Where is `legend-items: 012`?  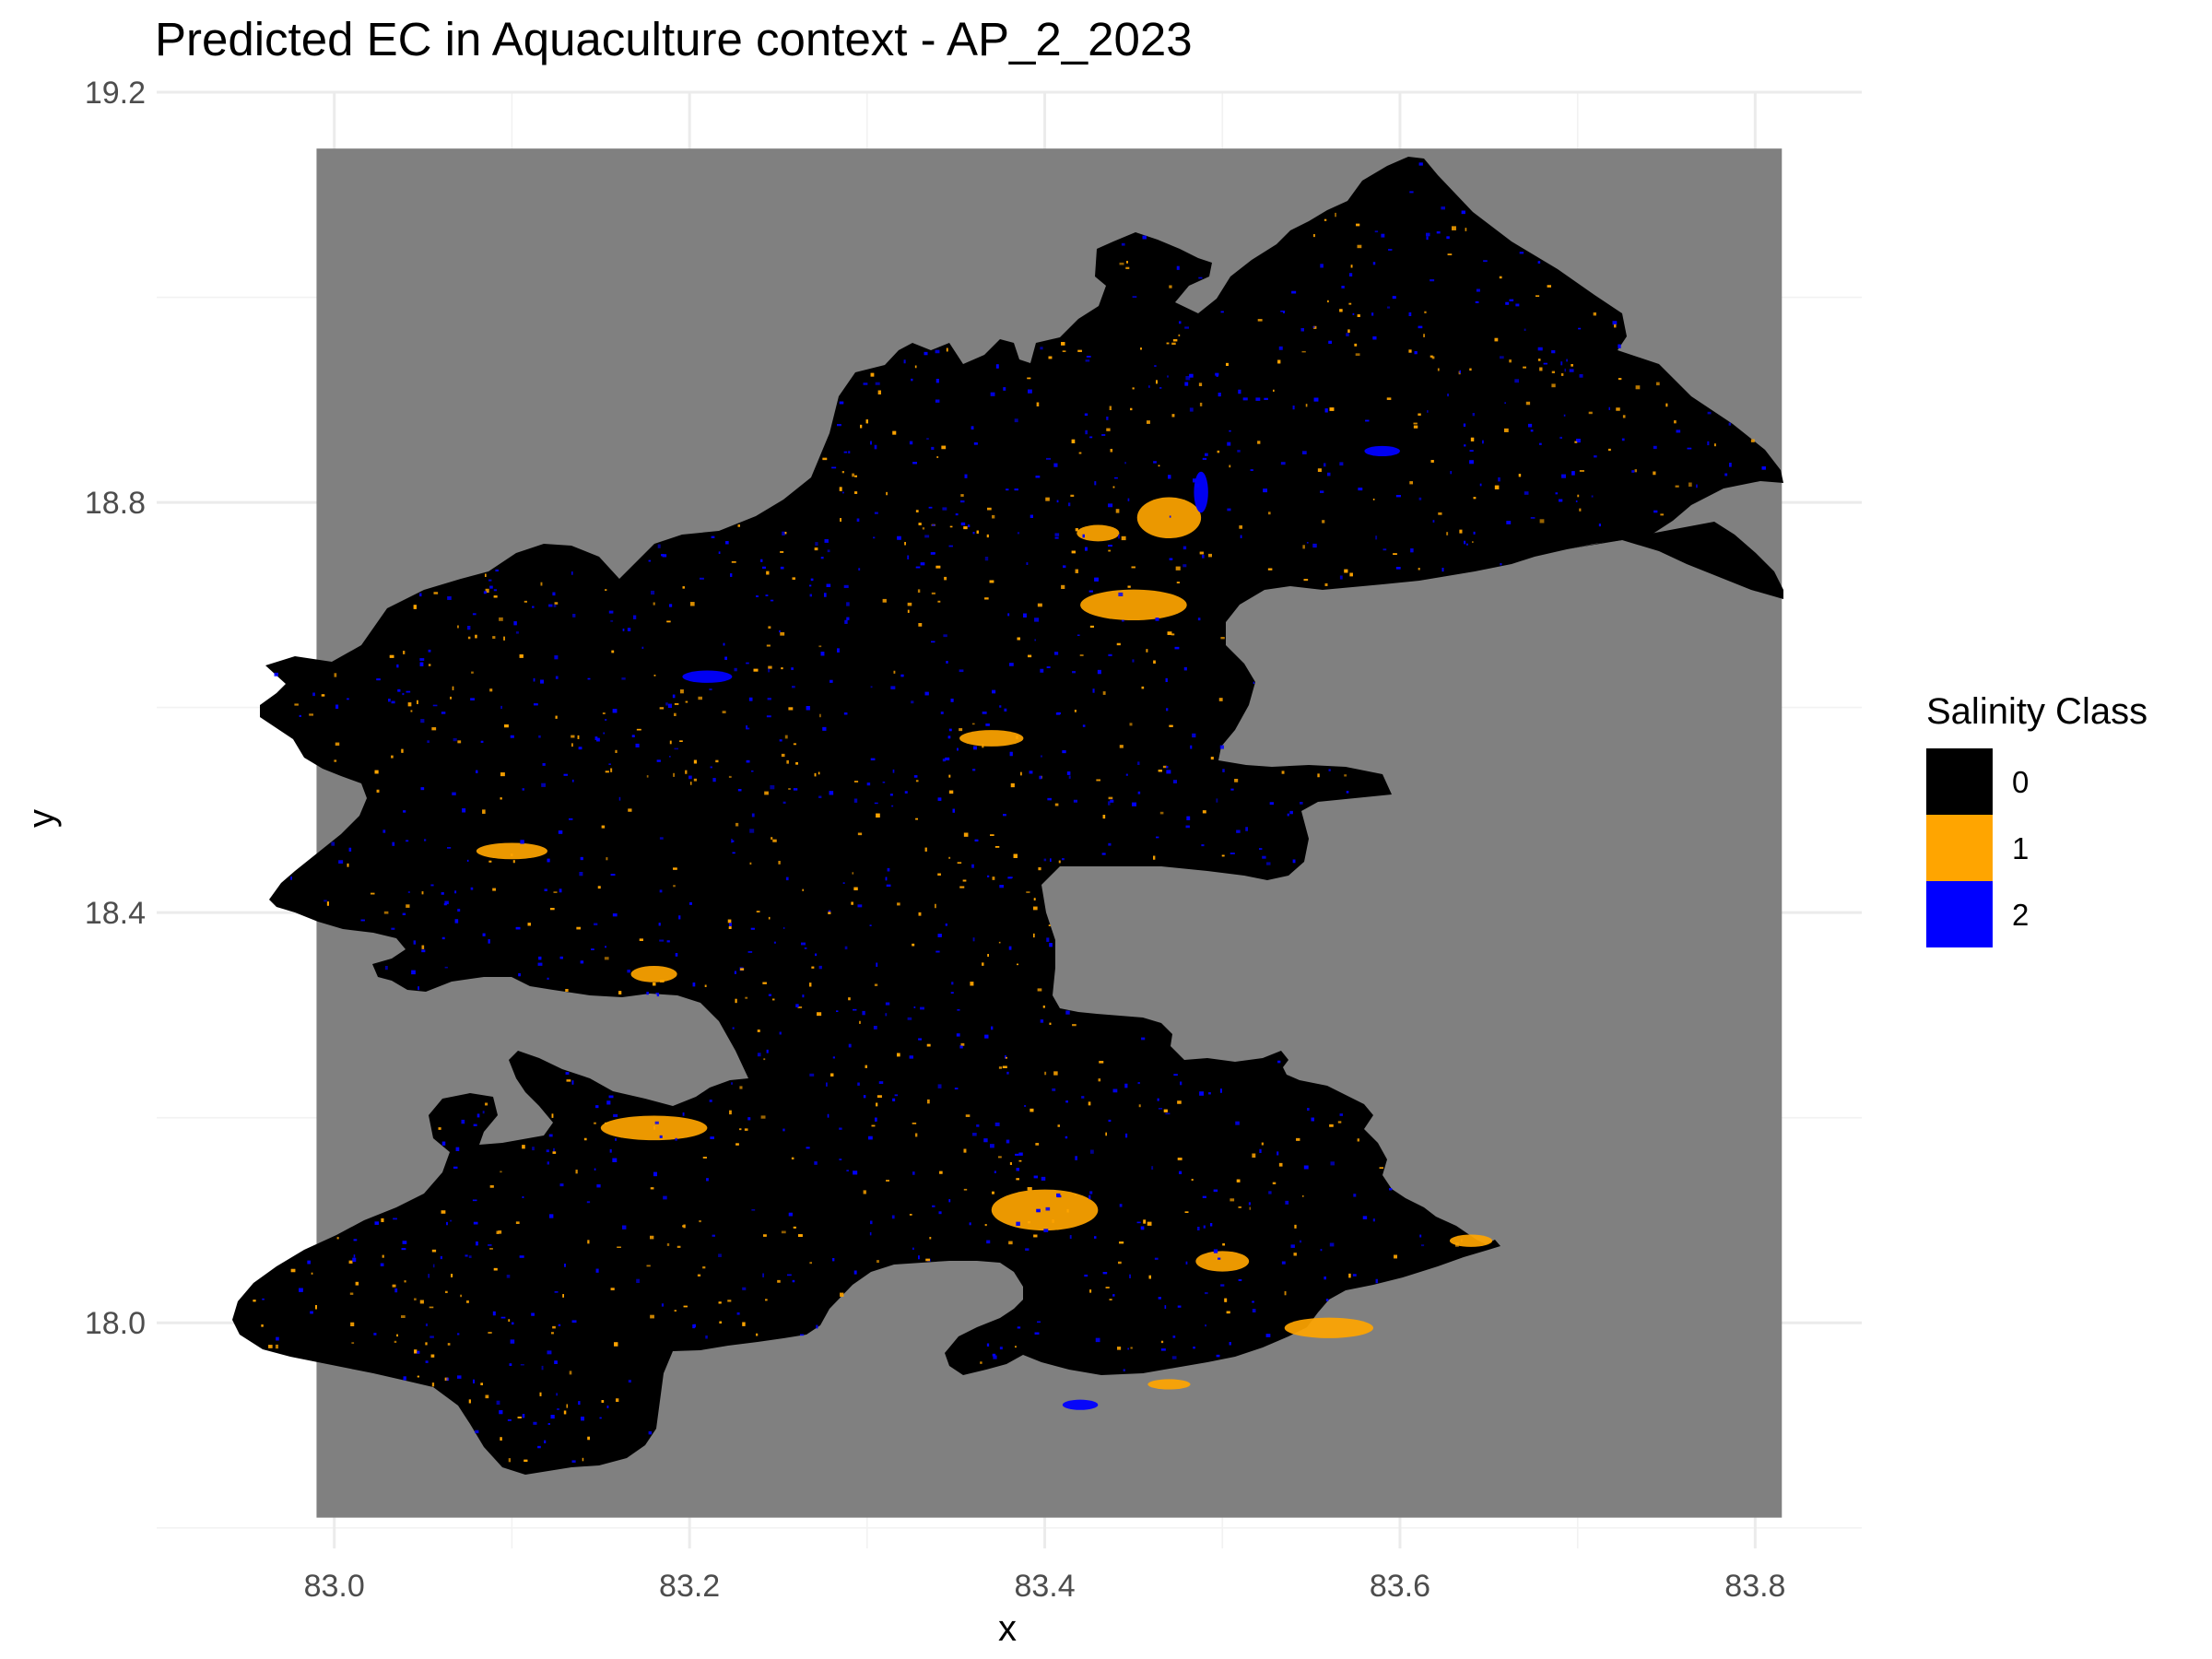
legend-items: 012 is located at coordinates (1977, 847).